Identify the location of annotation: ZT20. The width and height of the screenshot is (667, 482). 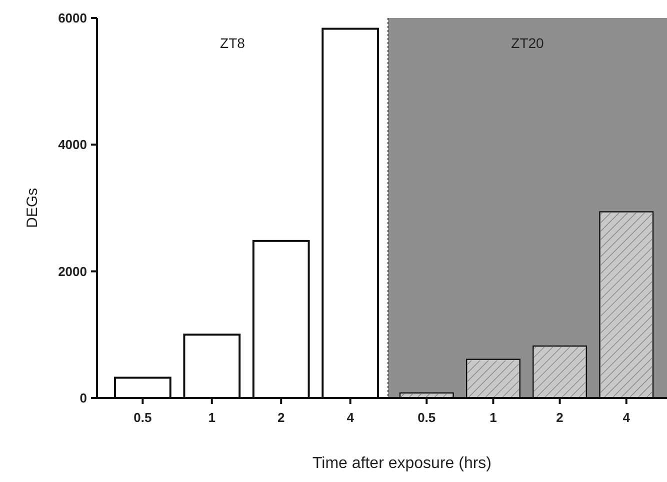
(527, 43).